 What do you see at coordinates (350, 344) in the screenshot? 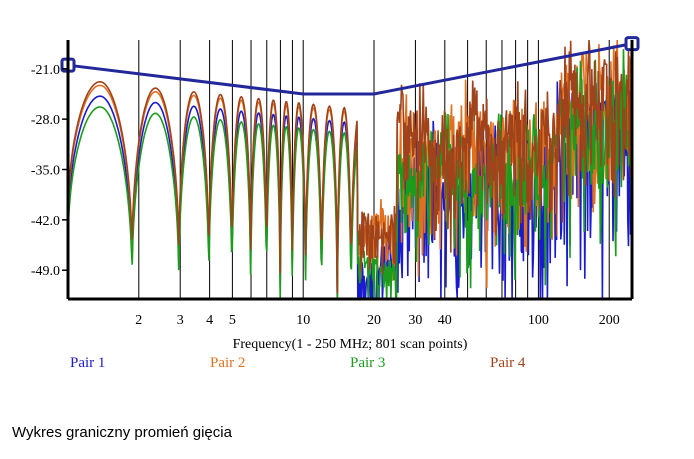
I see `x-axis-label: Frequency(1 - 250 MHz; 801 scan points)` at bounding box center [350, 344].